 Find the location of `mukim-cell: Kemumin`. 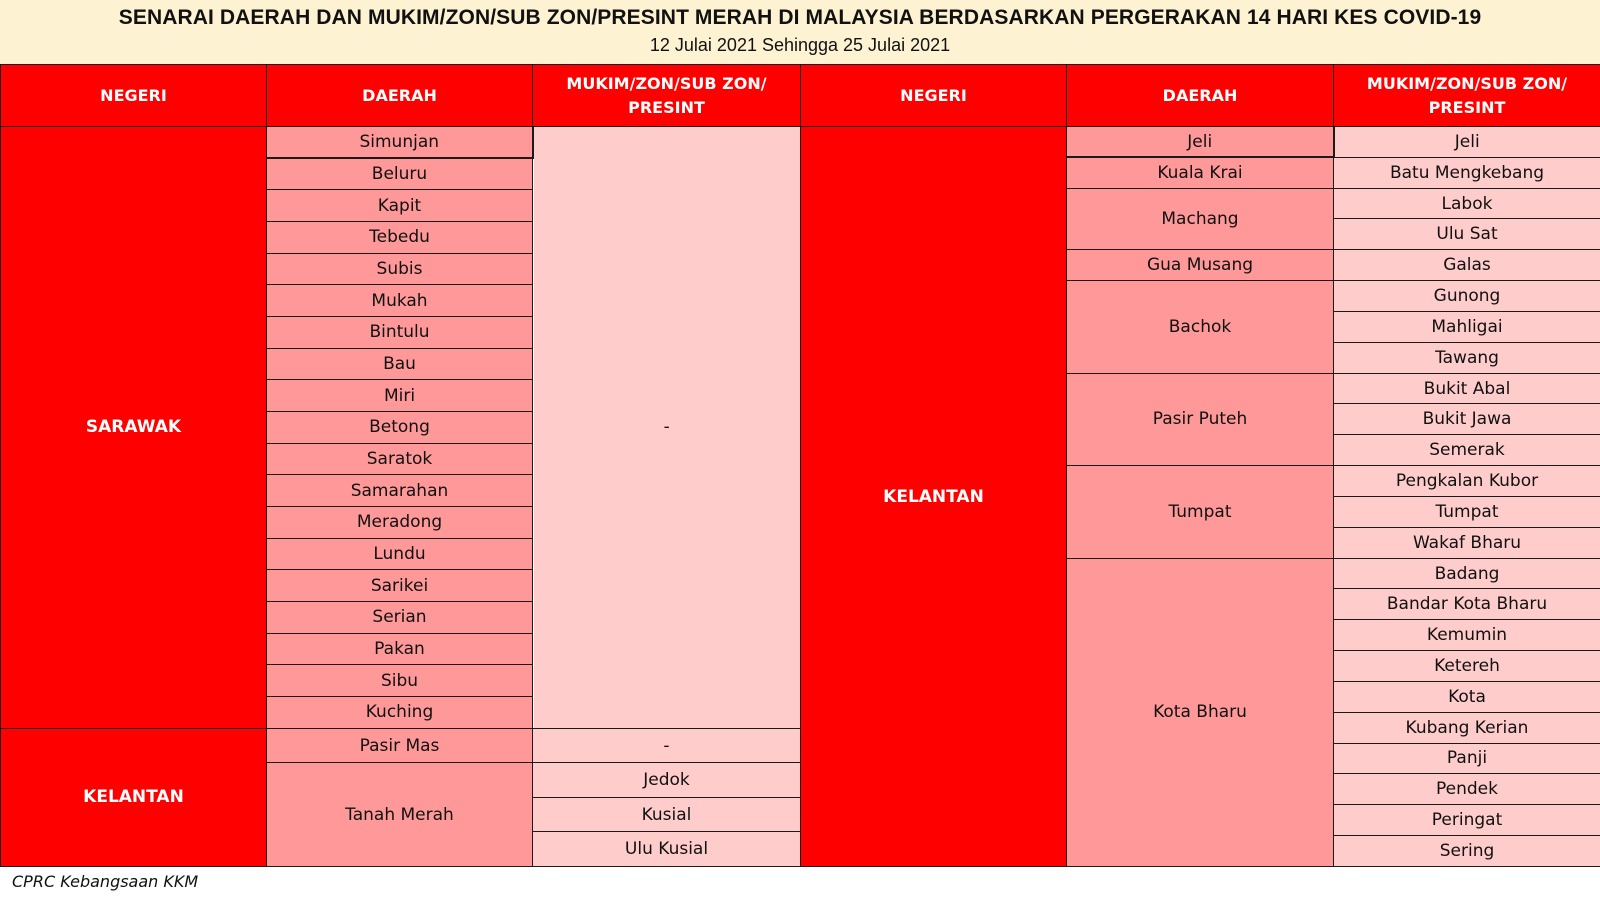

mukim-cell: Kemumin is located at coordinates (1466, 635).